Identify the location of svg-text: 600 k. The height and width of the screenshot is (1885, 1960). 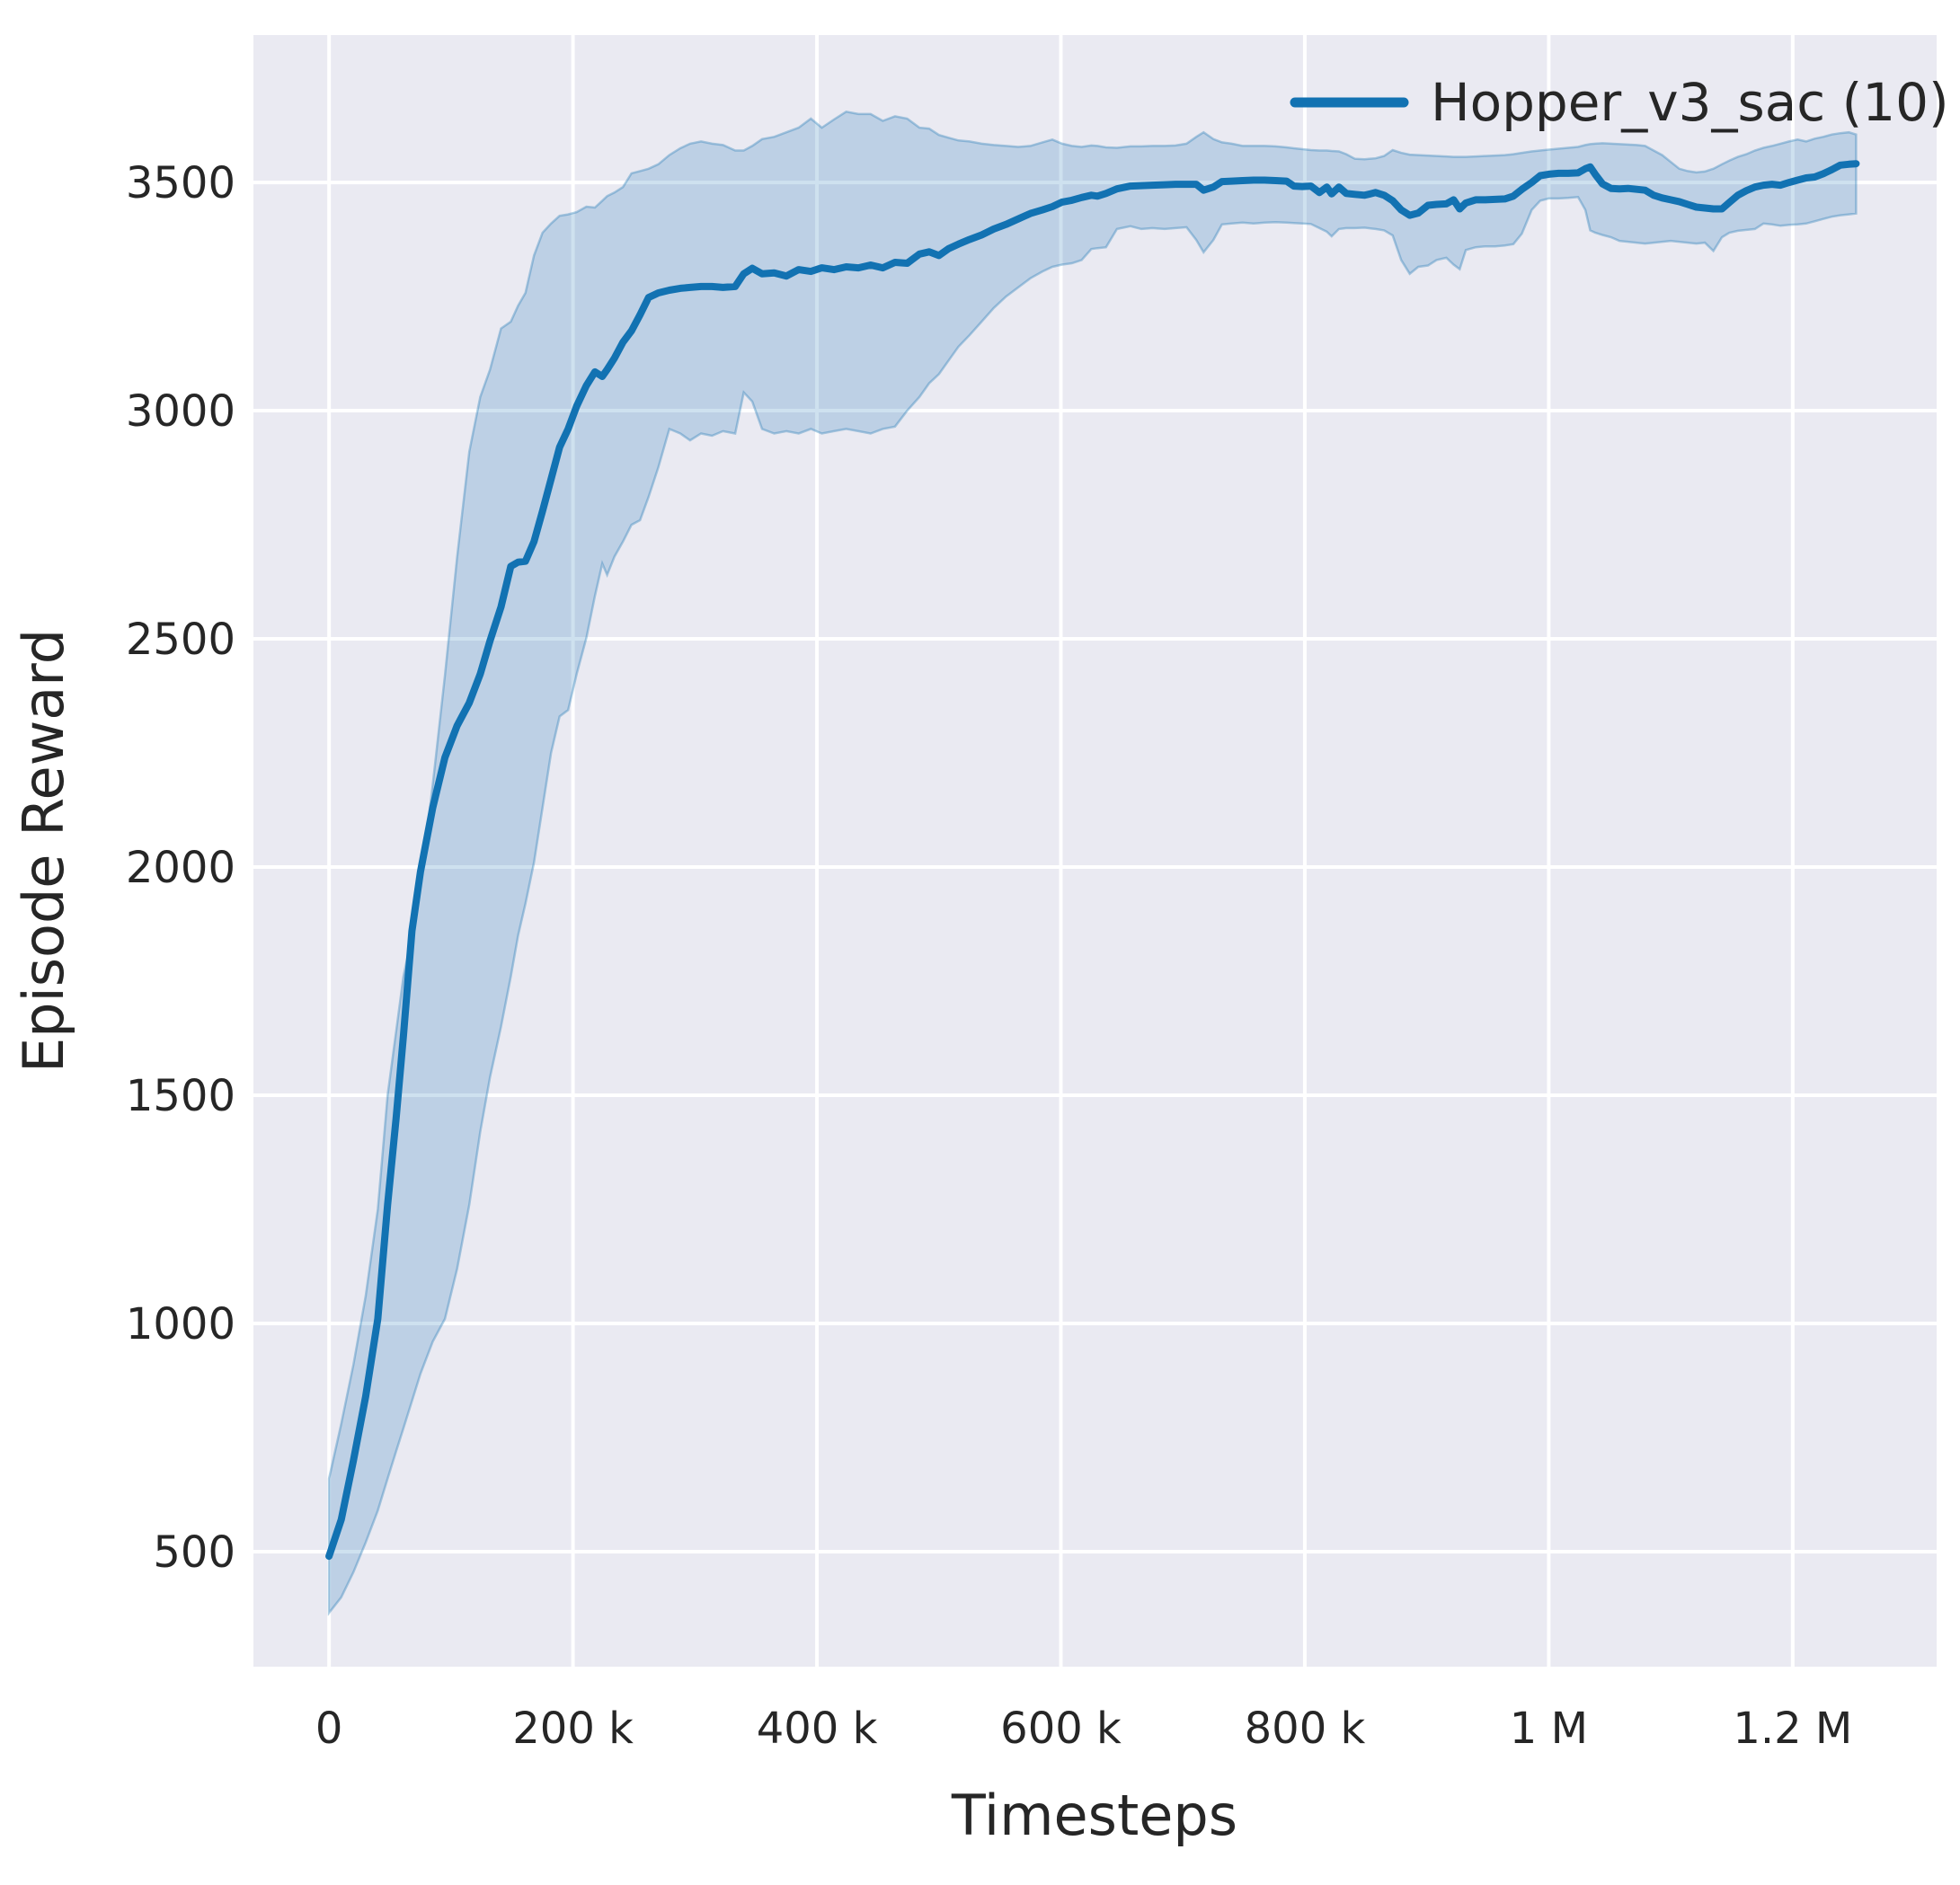
(1061, 1729).